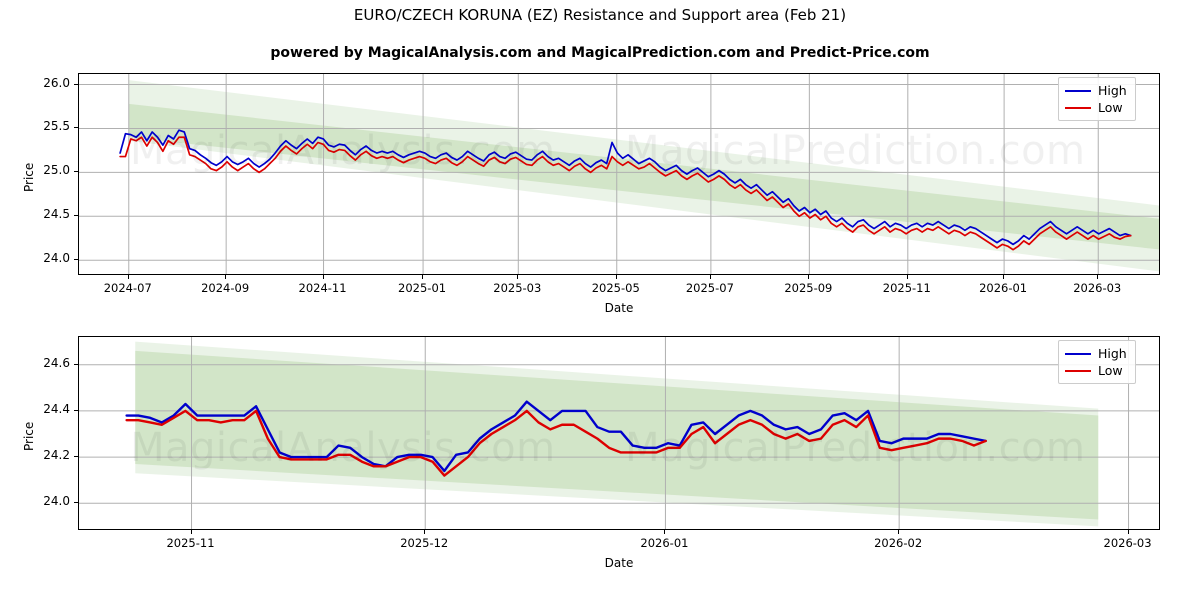 This screenshot has width=1200, height=600. Describe the element at coordinates (615, 288) in the screenshot. I see `x-tick-label: 2025-05` at that location.